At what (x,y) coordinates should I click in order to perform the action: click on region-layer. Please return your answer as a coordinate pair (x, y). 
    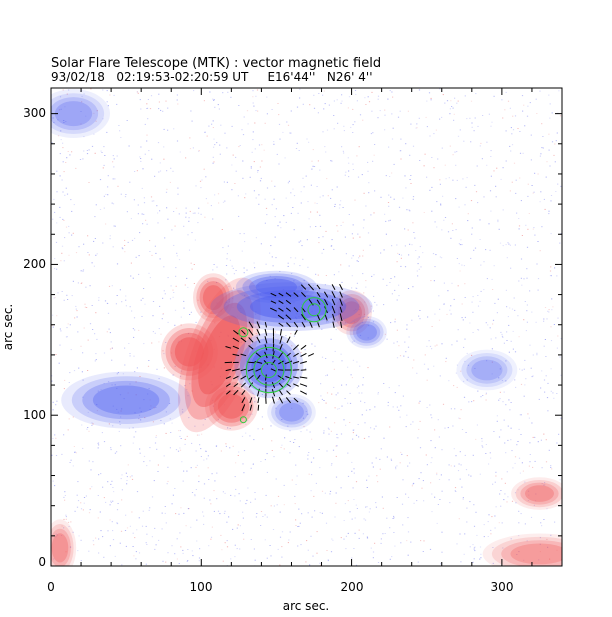
    Looking at the image, I should click on (213, 297).